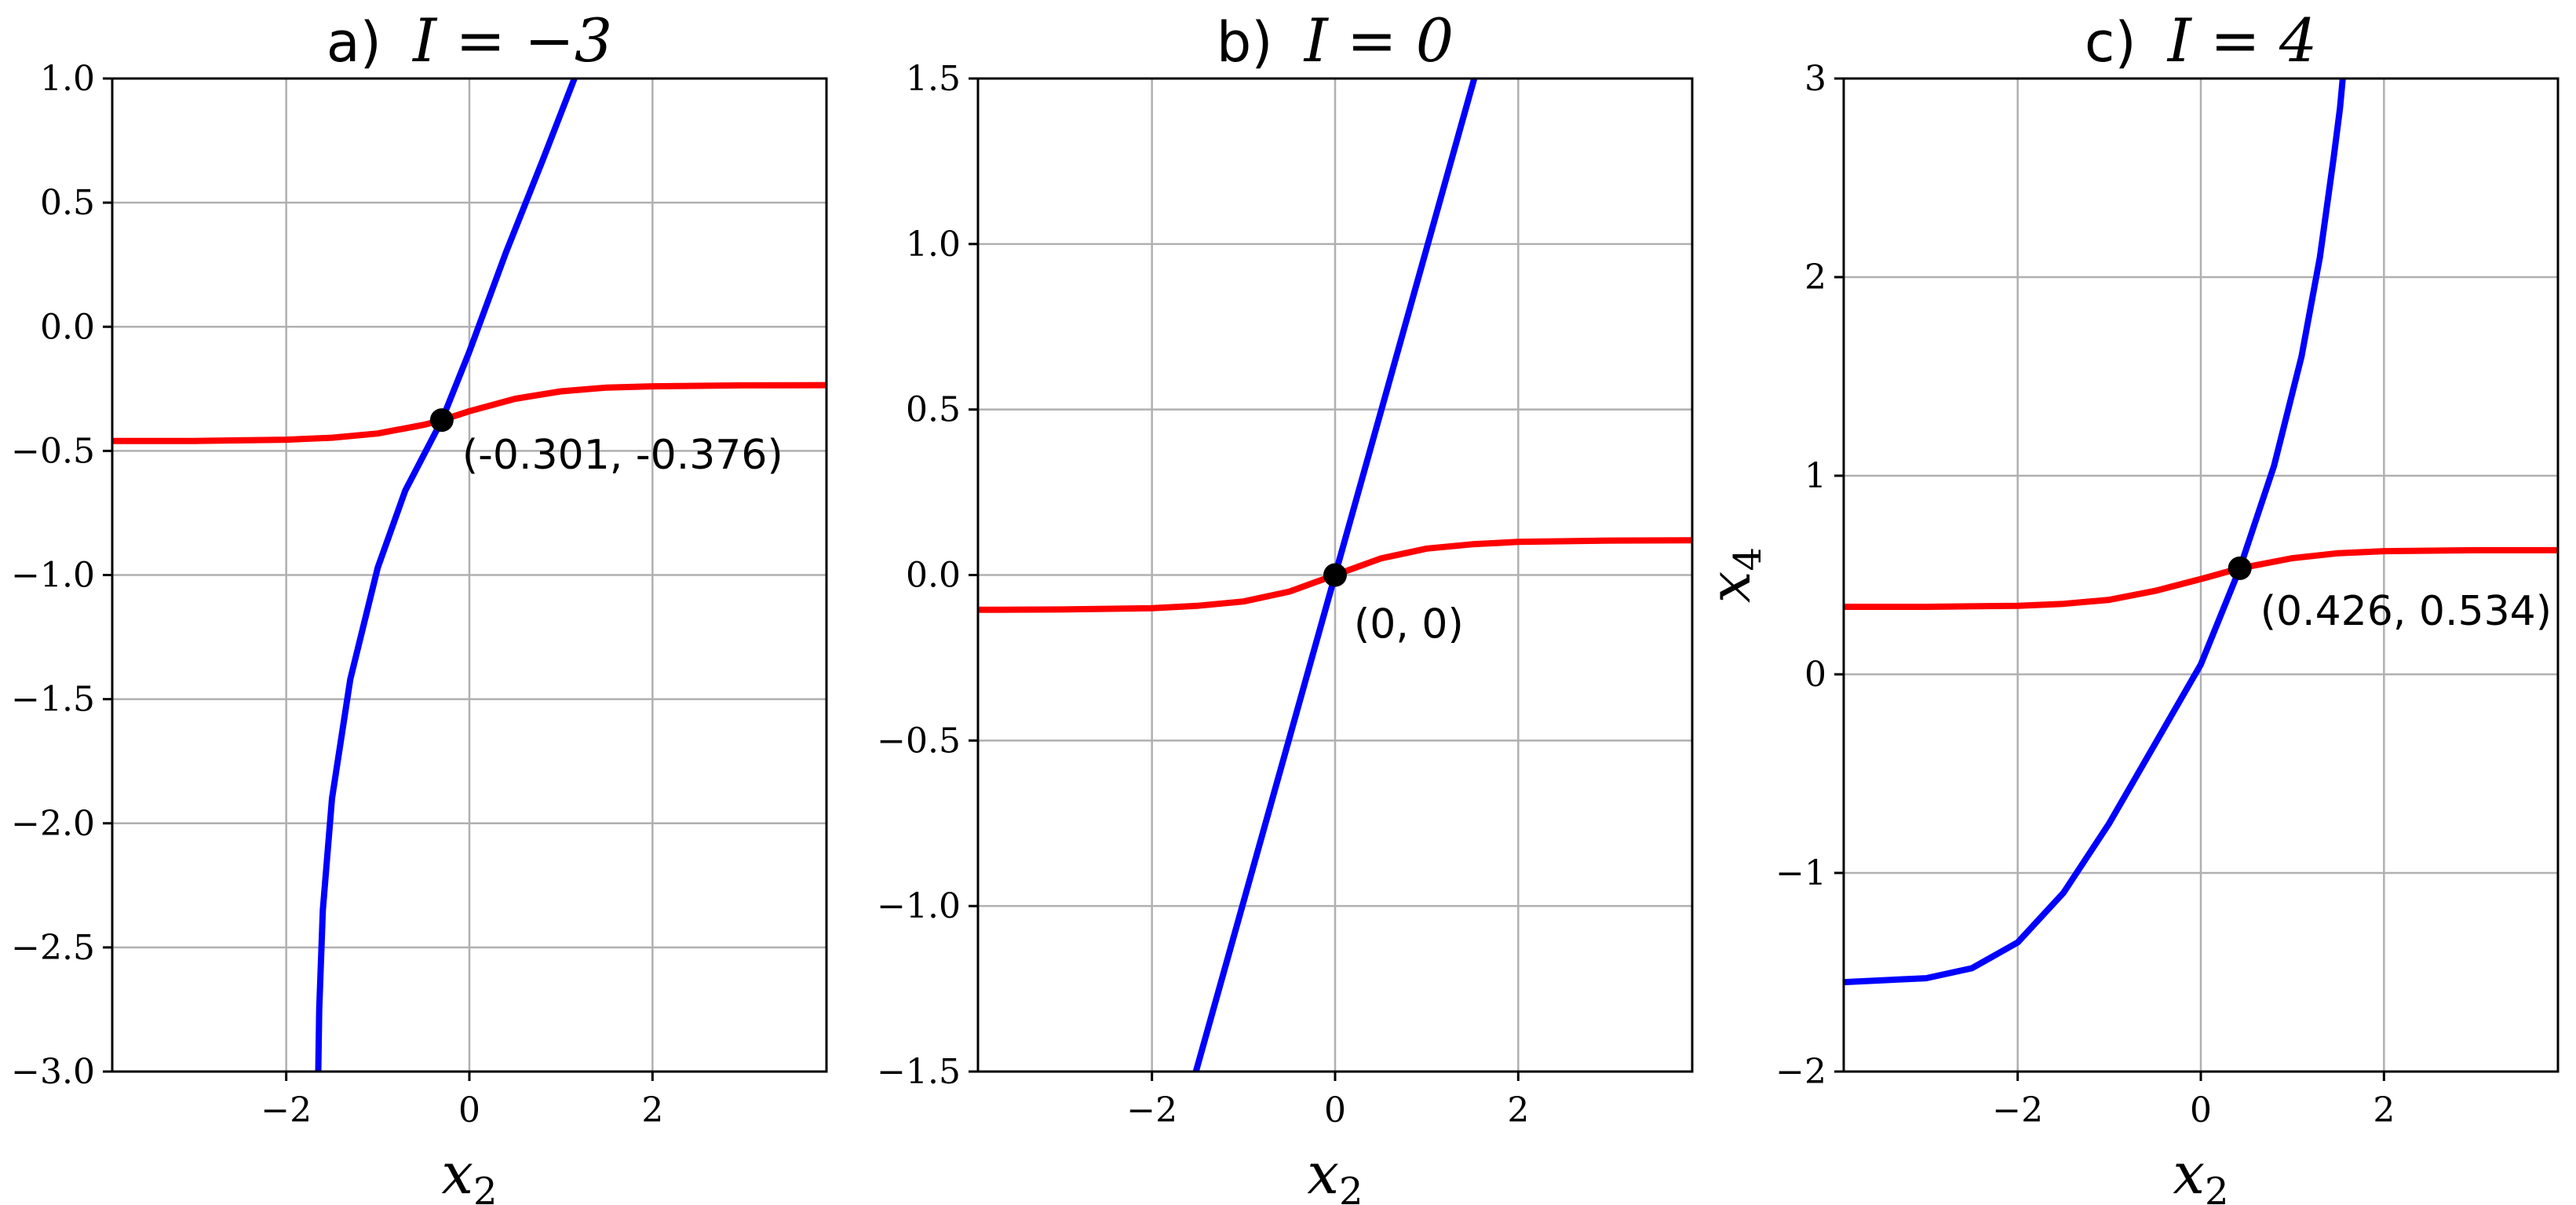 Image resolution: width=2576 pixels, height=1205 pixels. What do you see at coordinates (512, 40) in the screenshot?
I see `panel-a-title-math: I = −3` at bounding box center [512, 40].